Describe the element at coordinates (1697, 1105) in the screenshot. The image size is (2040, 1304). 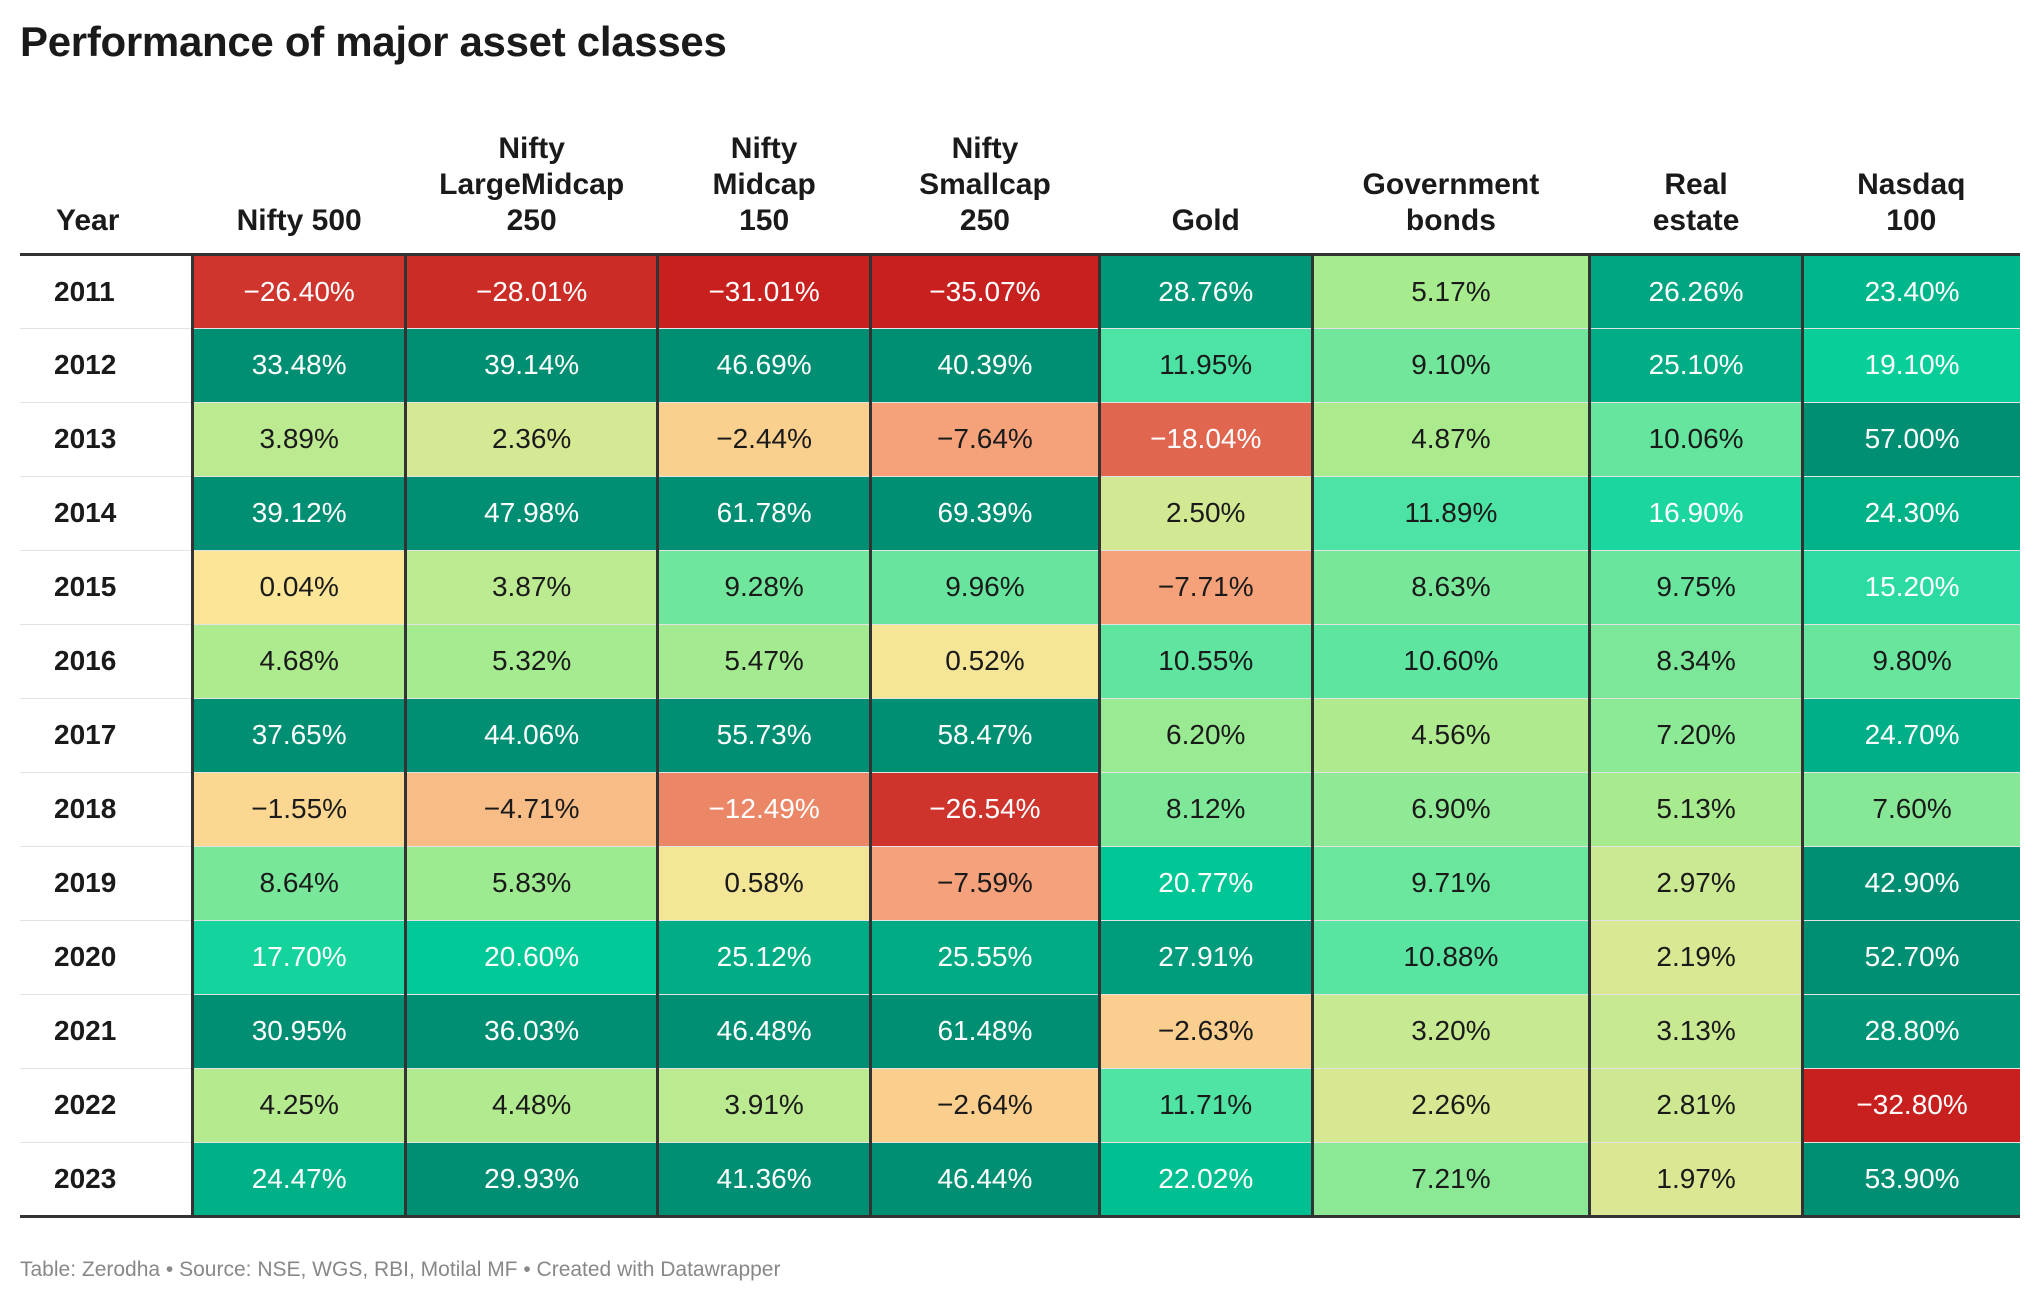
I see `value-cell-real-estate: 2.81%` at that location.